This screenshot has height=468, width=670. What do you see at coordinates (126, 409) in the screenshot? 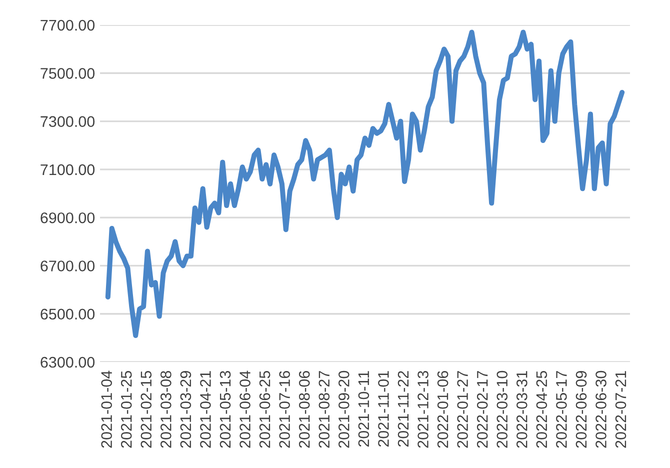
I see `x-tick-label: 2021-01-25` at bounding box center [126, 409].